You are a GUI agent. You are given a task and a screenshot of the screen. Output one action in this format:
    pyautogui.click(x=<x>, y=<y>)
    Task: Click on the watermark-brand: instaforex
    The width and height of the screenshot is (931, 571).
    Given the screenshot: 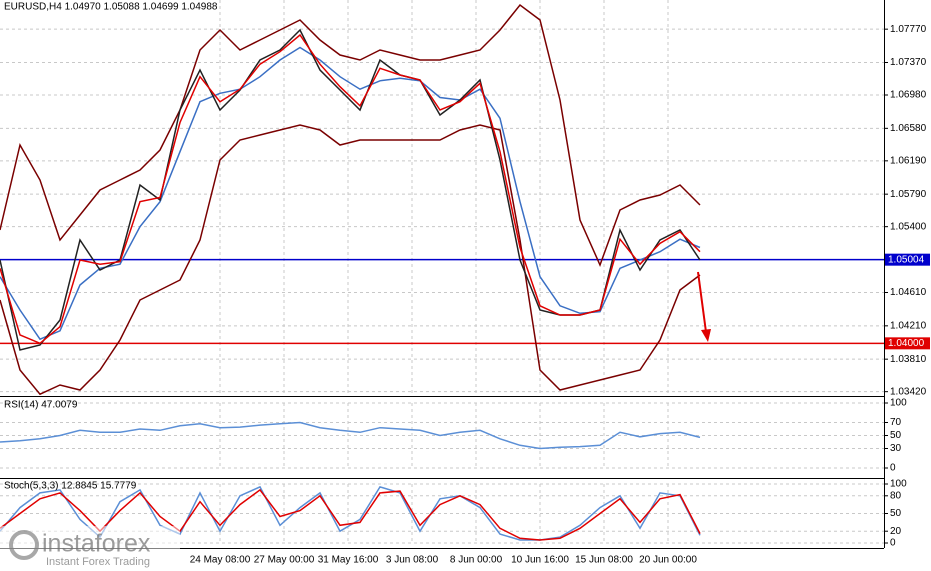 What is the action you would take?
    pyautogui.click(x=96, y=544)
    